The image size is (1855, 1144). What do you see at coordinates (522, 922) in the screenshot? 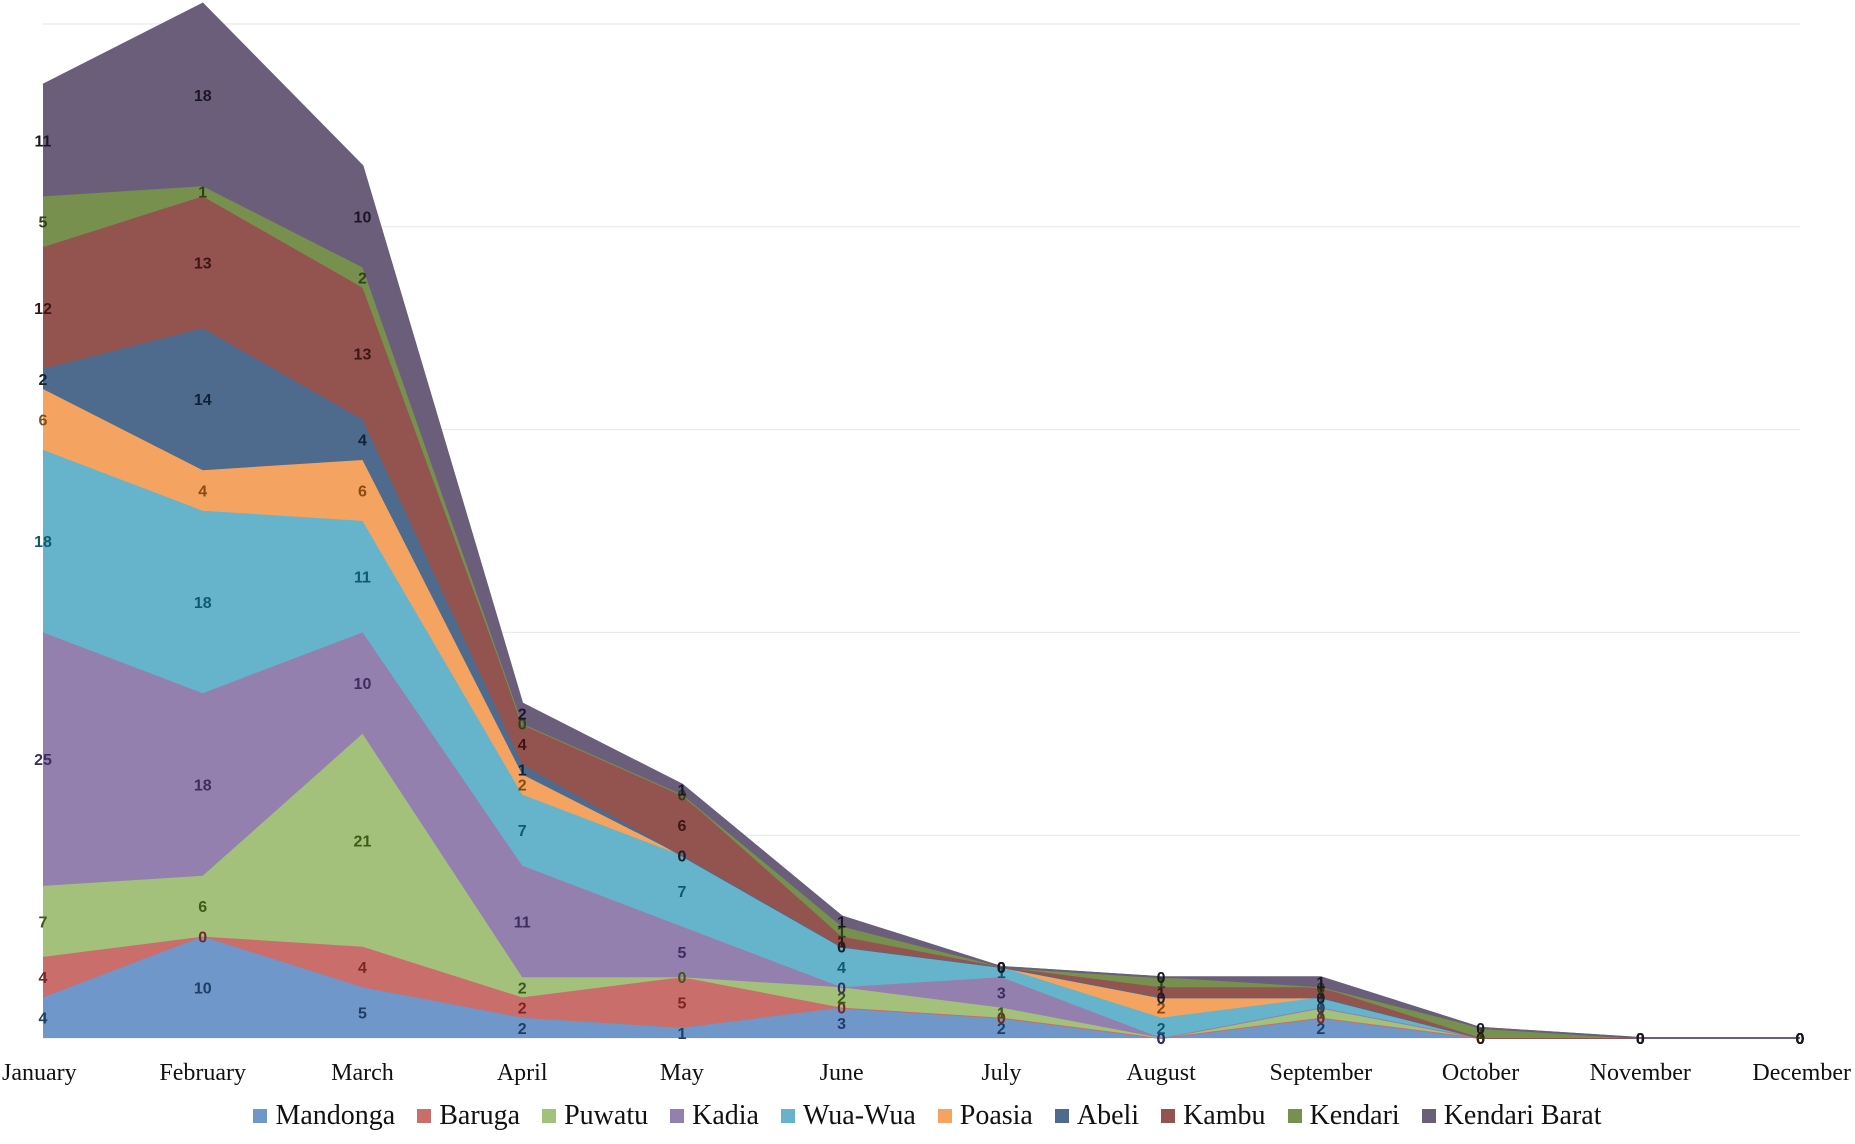
I see `data-label: 11` at bounding box center [522, 922].